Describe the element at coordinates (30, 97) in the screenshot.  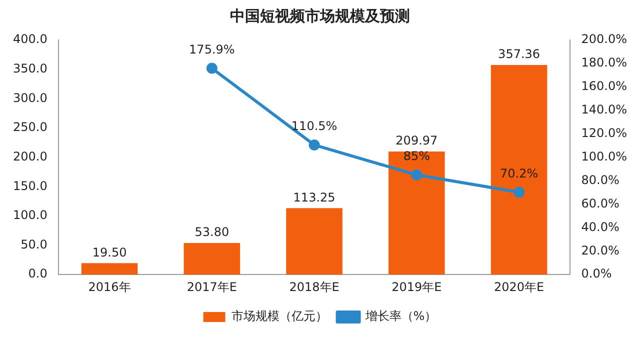
I see `y-tick-label: 300.0` at that location.